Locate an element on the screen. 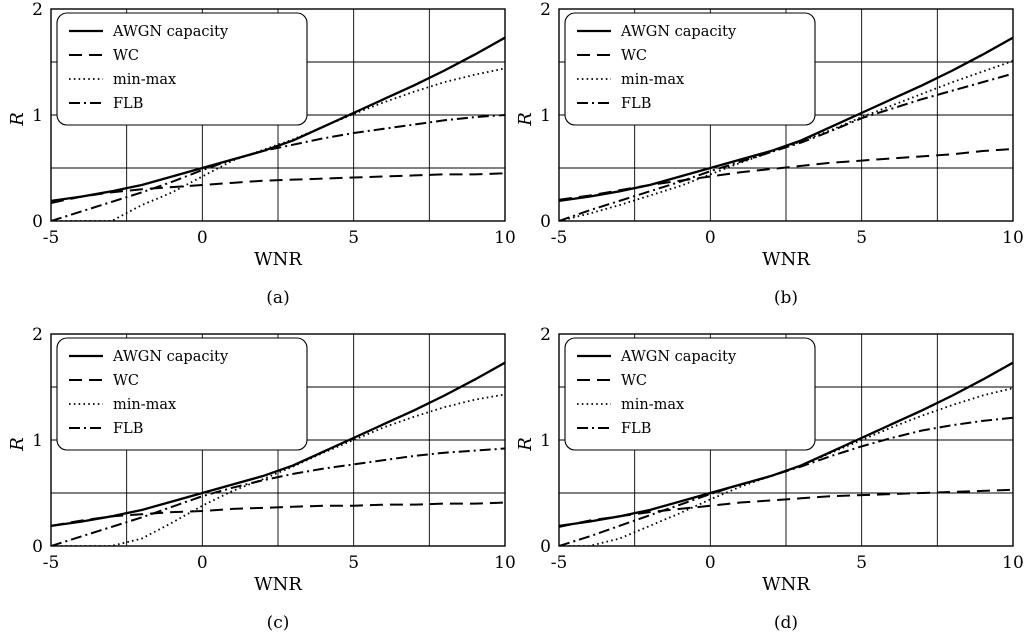 The height and width of the screenshot is (638, 1026). panel-caption: (a) is located at coordinates (277, 298).